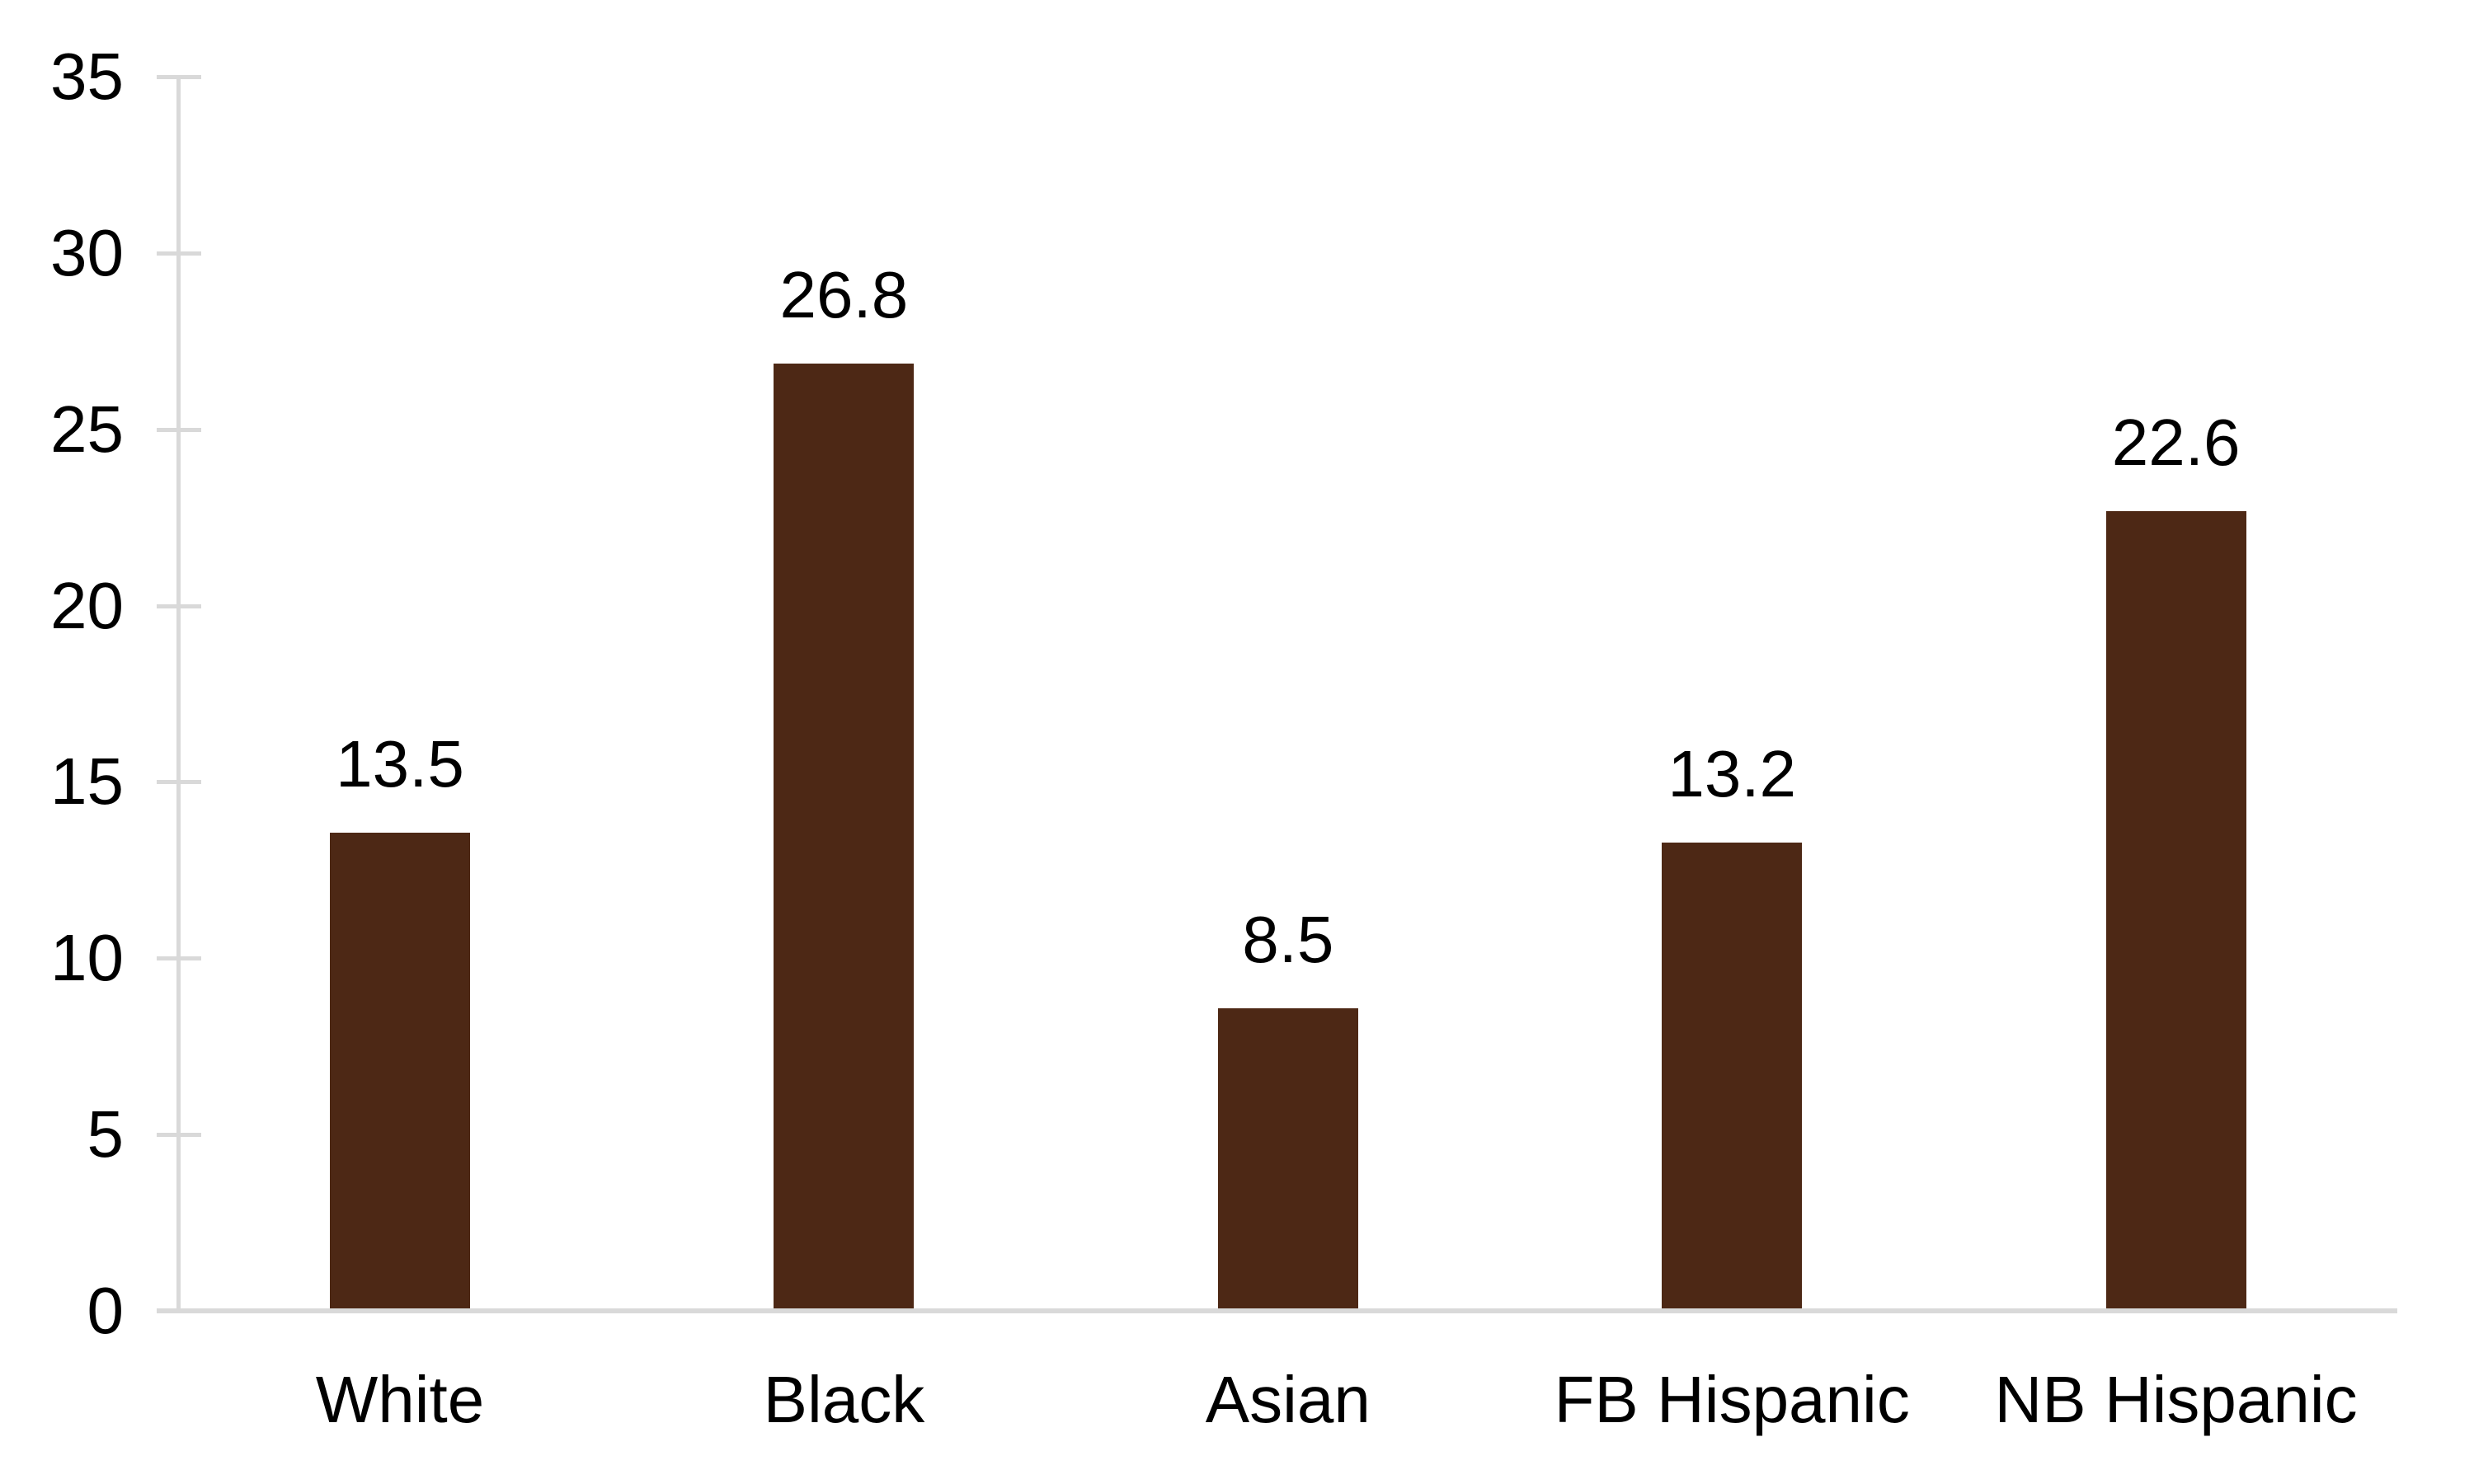 This screenshot has height=1484, width=2474. I want to click on y-tick-label: 20, so click(87, 605).